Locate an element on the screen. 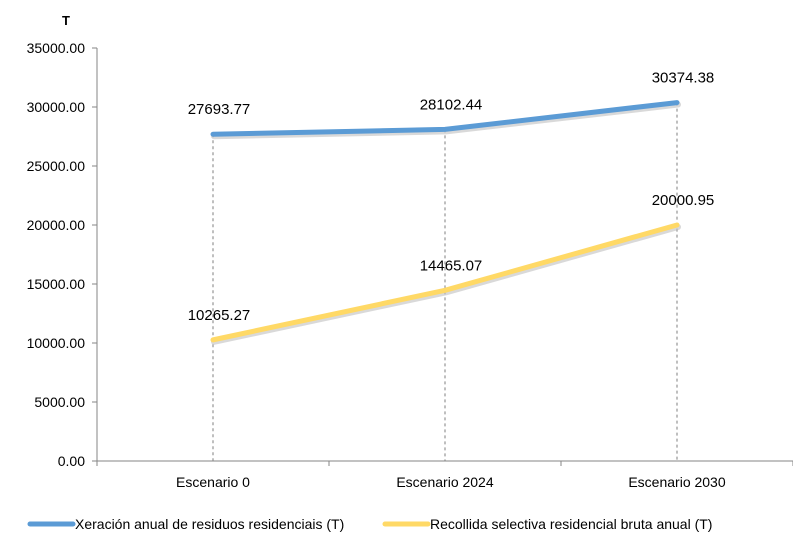  x-tick-label: Escenario 0 is located at coordinates (213, 482).